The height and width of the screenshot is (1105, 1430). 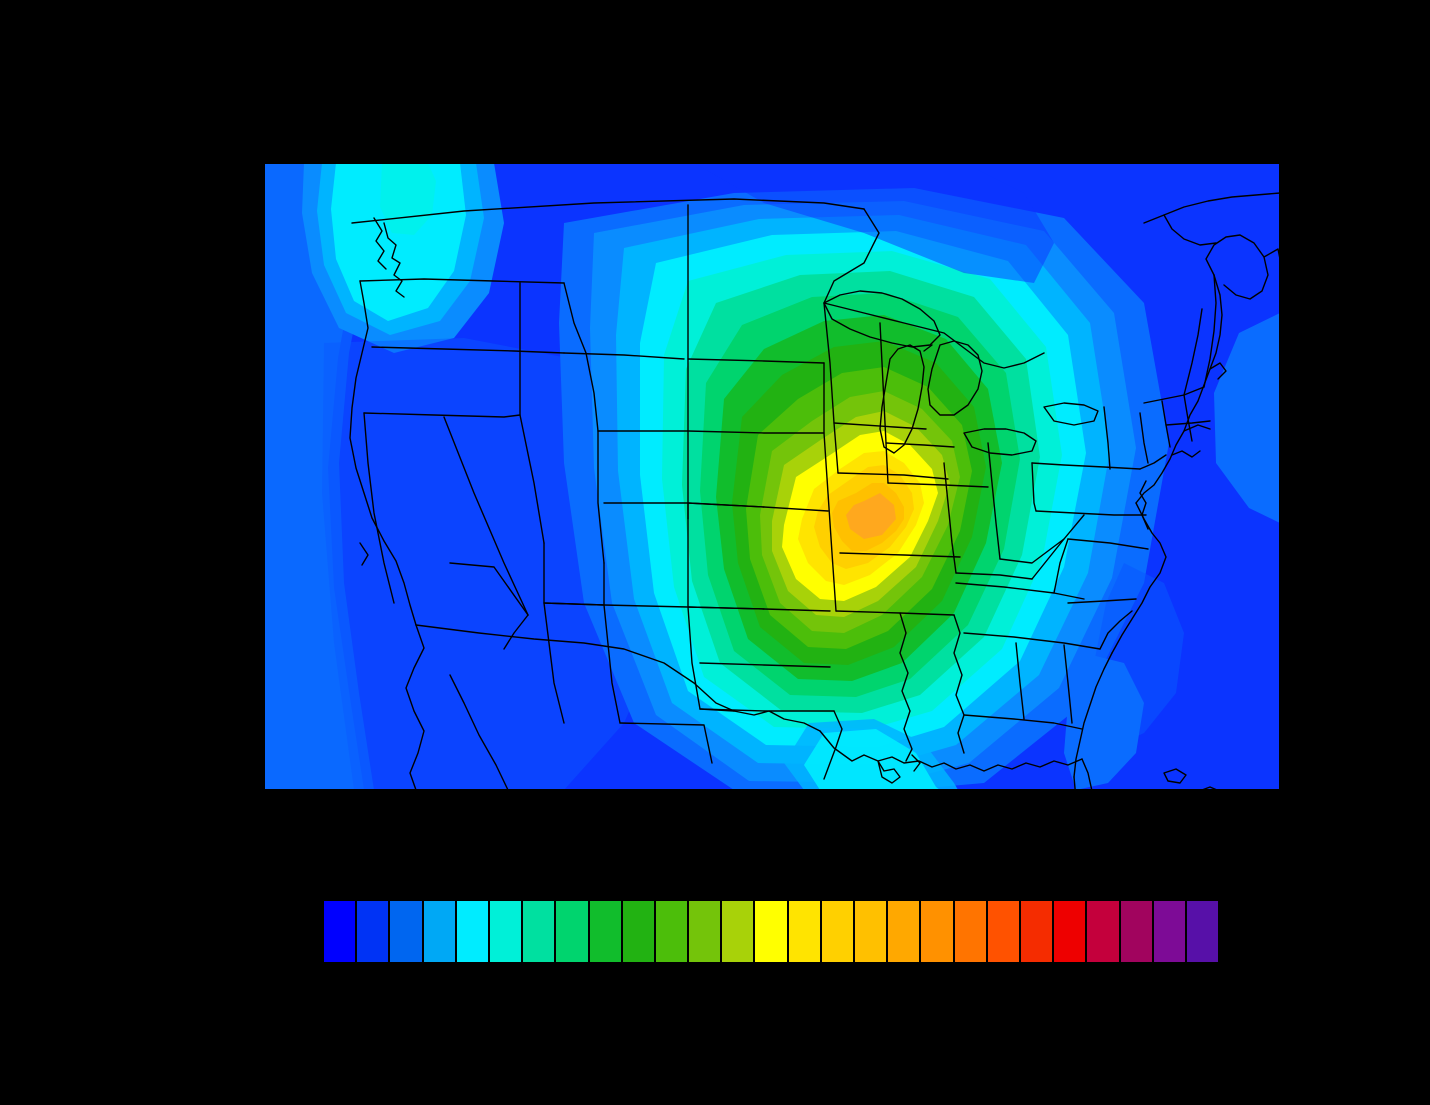 I want to click on contour-level-0-canada, so click(x=874, y=223).